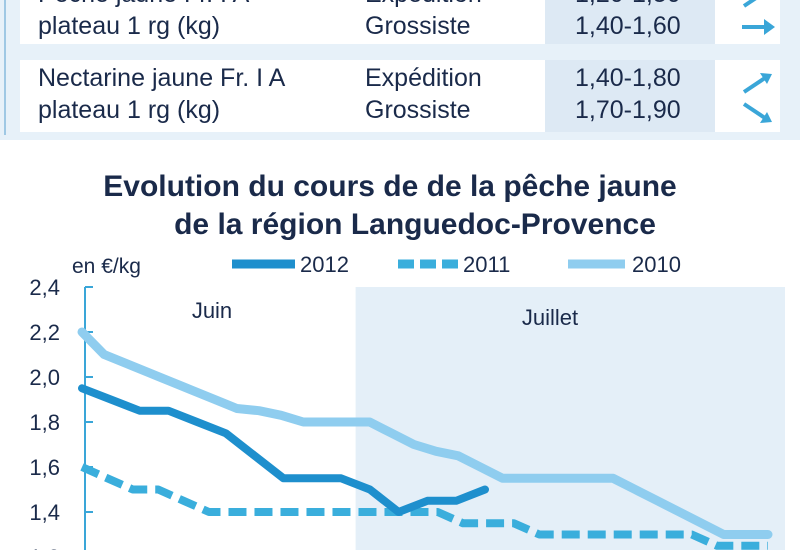  What do you see at coordinates (143, 5) in the screenshot?
I see `product-name: Pêche jaune Fr. I A` at bounding box center [143, 5].